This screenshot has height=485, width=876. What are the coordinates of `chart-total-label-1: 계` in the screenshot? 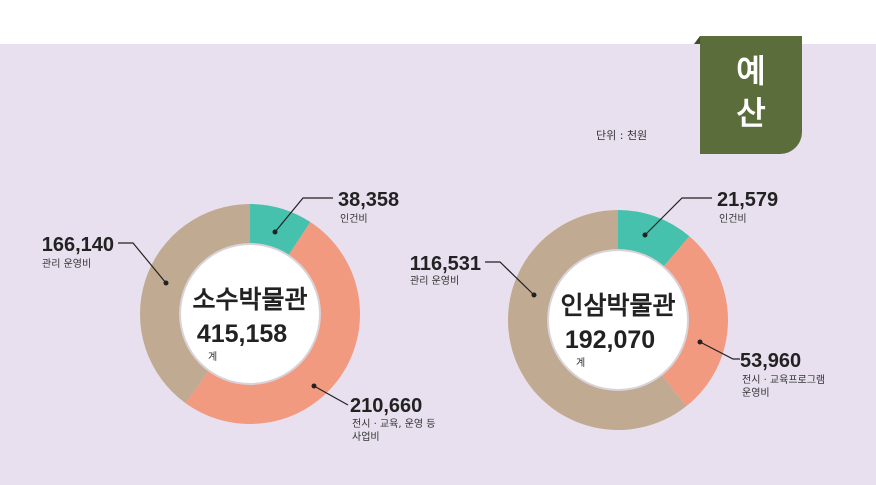 It's located at (580, 363).